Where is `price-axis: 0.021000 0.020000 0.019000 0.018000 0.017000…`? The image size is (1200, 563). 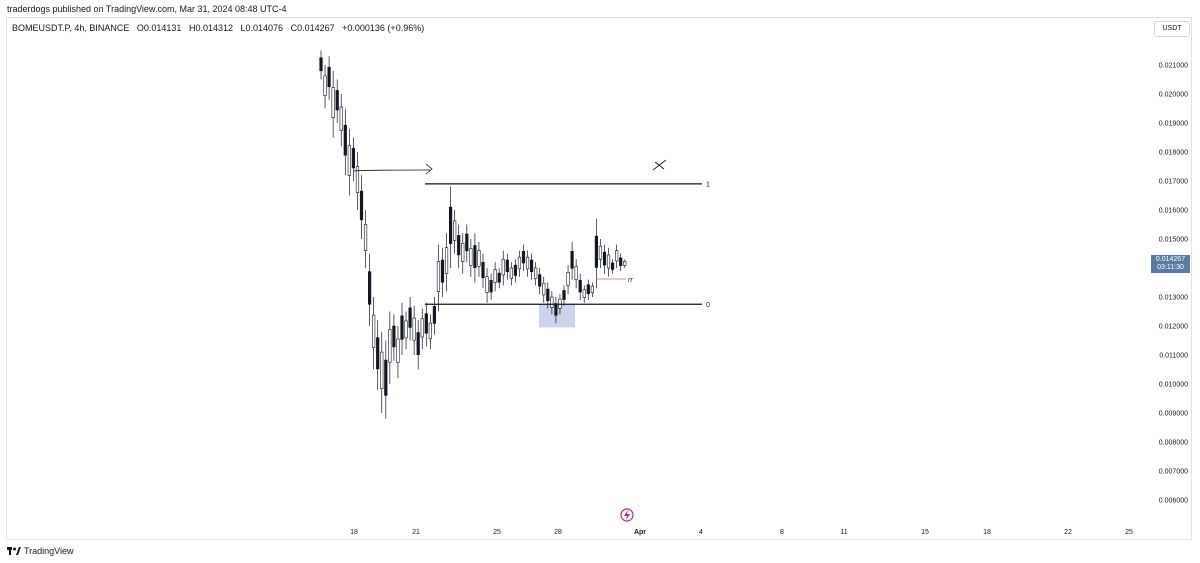
price-axis: 0.021000 0.020000 0.019000 0.018000 0.017000… is located at coordinates (1173, 284).